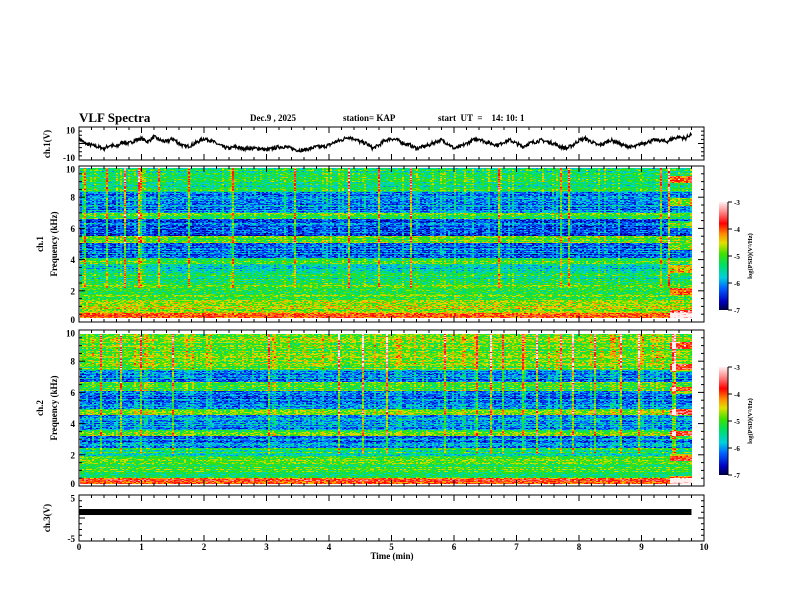 The width and height of the screenshot is (792, 612). Describe the element at coordinates (115, 117) in the screenshot. I see `chart-title: VLF Spectra` at that location.